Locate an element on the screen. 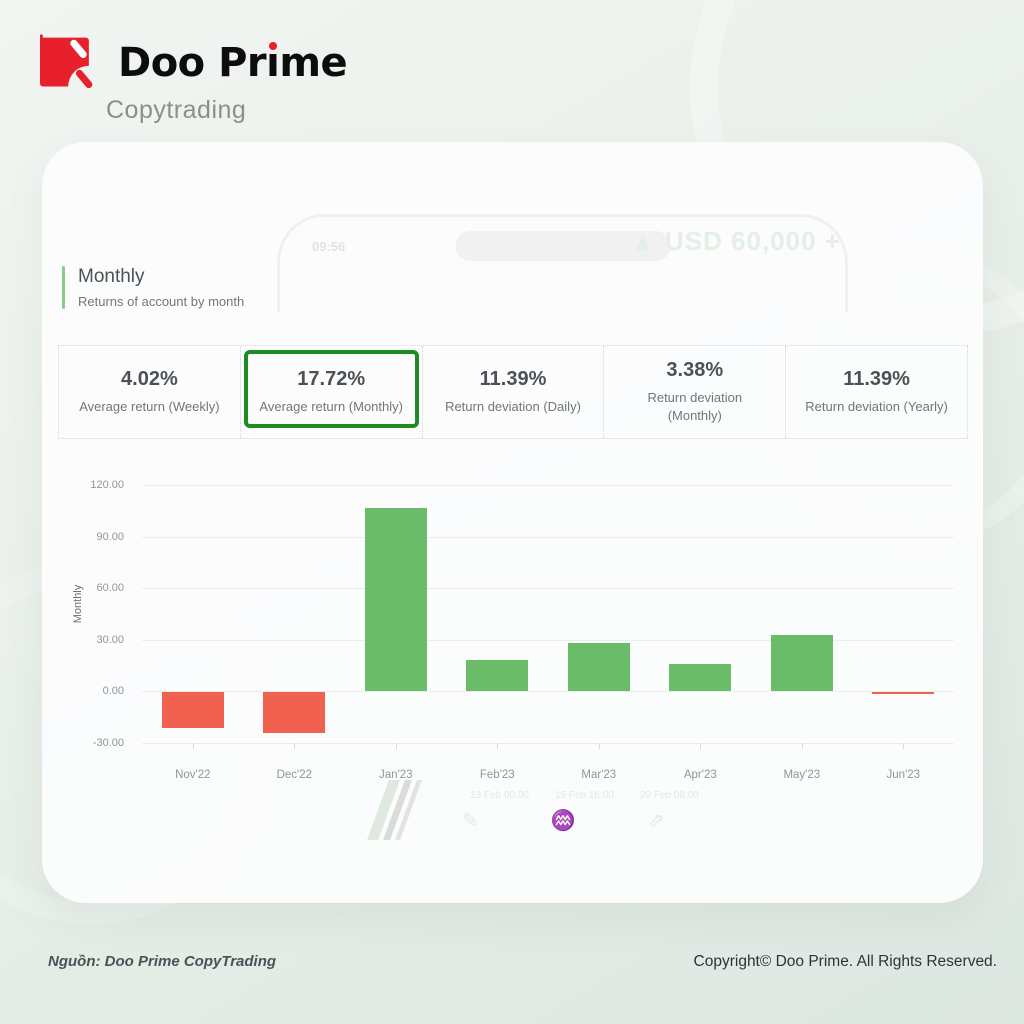 The width and height of the screenshot is (1024, 1024). section-header: Monthly Returns of account by month is located at coordinates (153, 287).